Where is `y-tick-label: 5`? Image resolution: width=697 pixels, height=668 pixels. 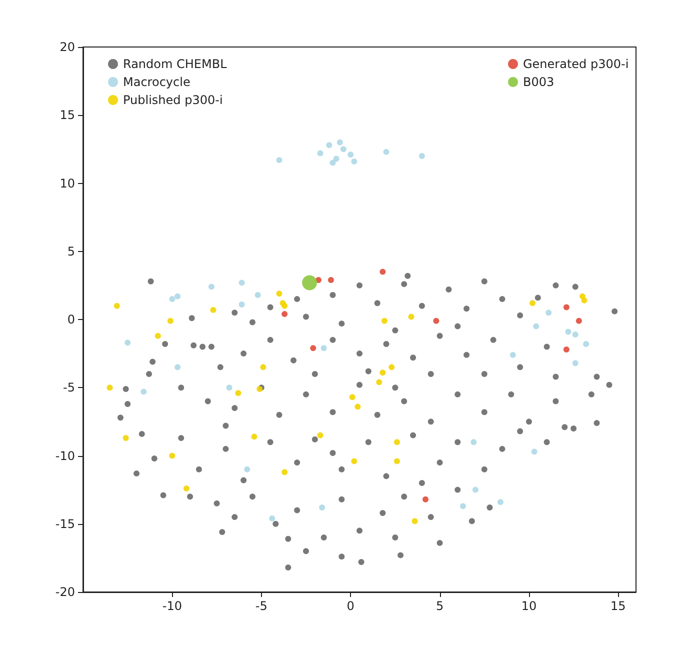 y-tick-label: 5 is located at coordinates (71, 251).